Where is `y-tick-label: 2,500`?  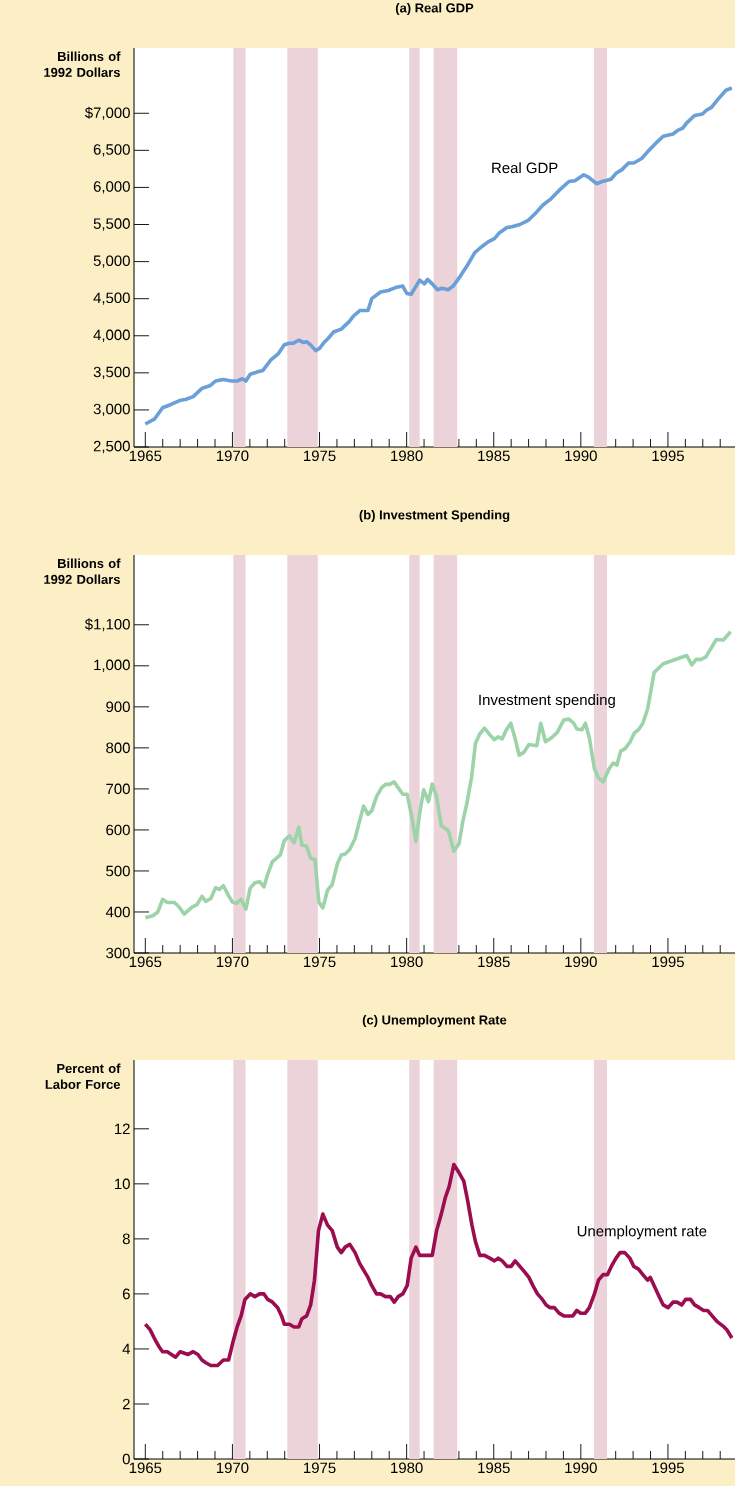 y-tick-label: 2,500 is located at coordinates (111, 447).